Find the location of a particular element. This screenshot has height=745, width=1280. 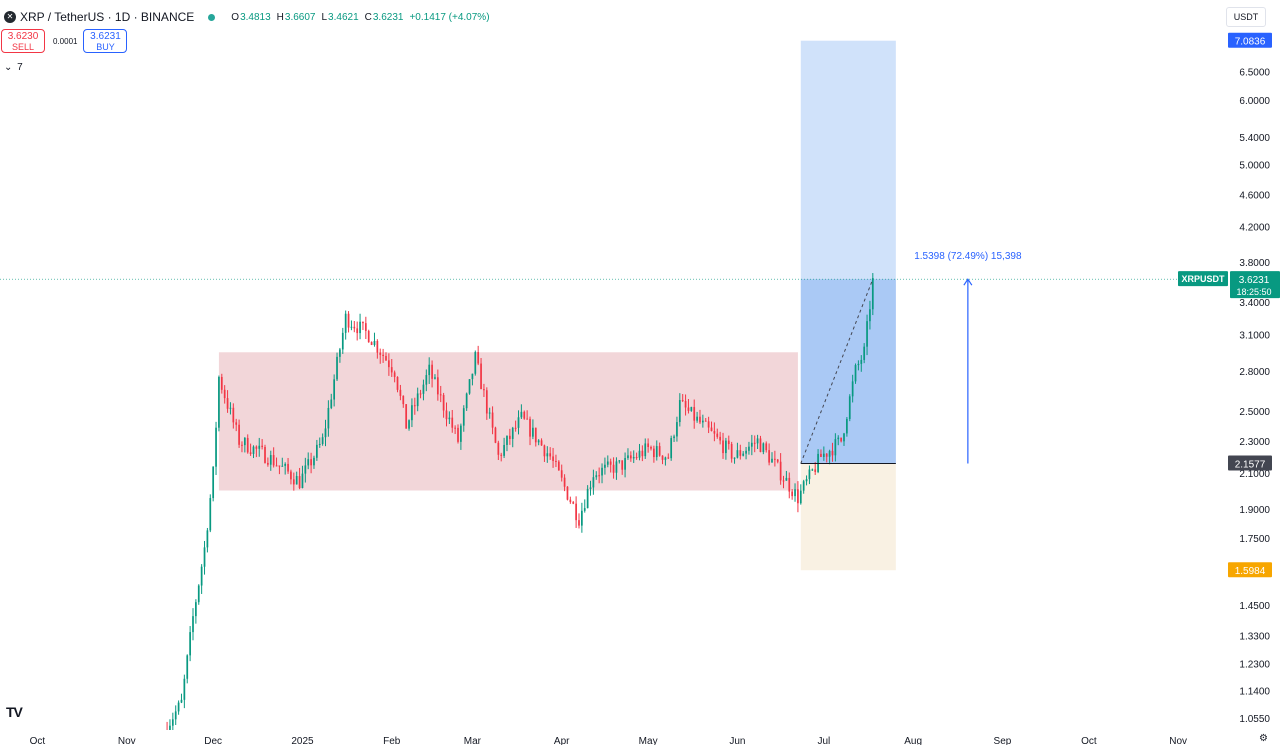

trade-panel: 3.6230 SELL 0.0001 3.6231 BUY is located at coordinates (64, 41).